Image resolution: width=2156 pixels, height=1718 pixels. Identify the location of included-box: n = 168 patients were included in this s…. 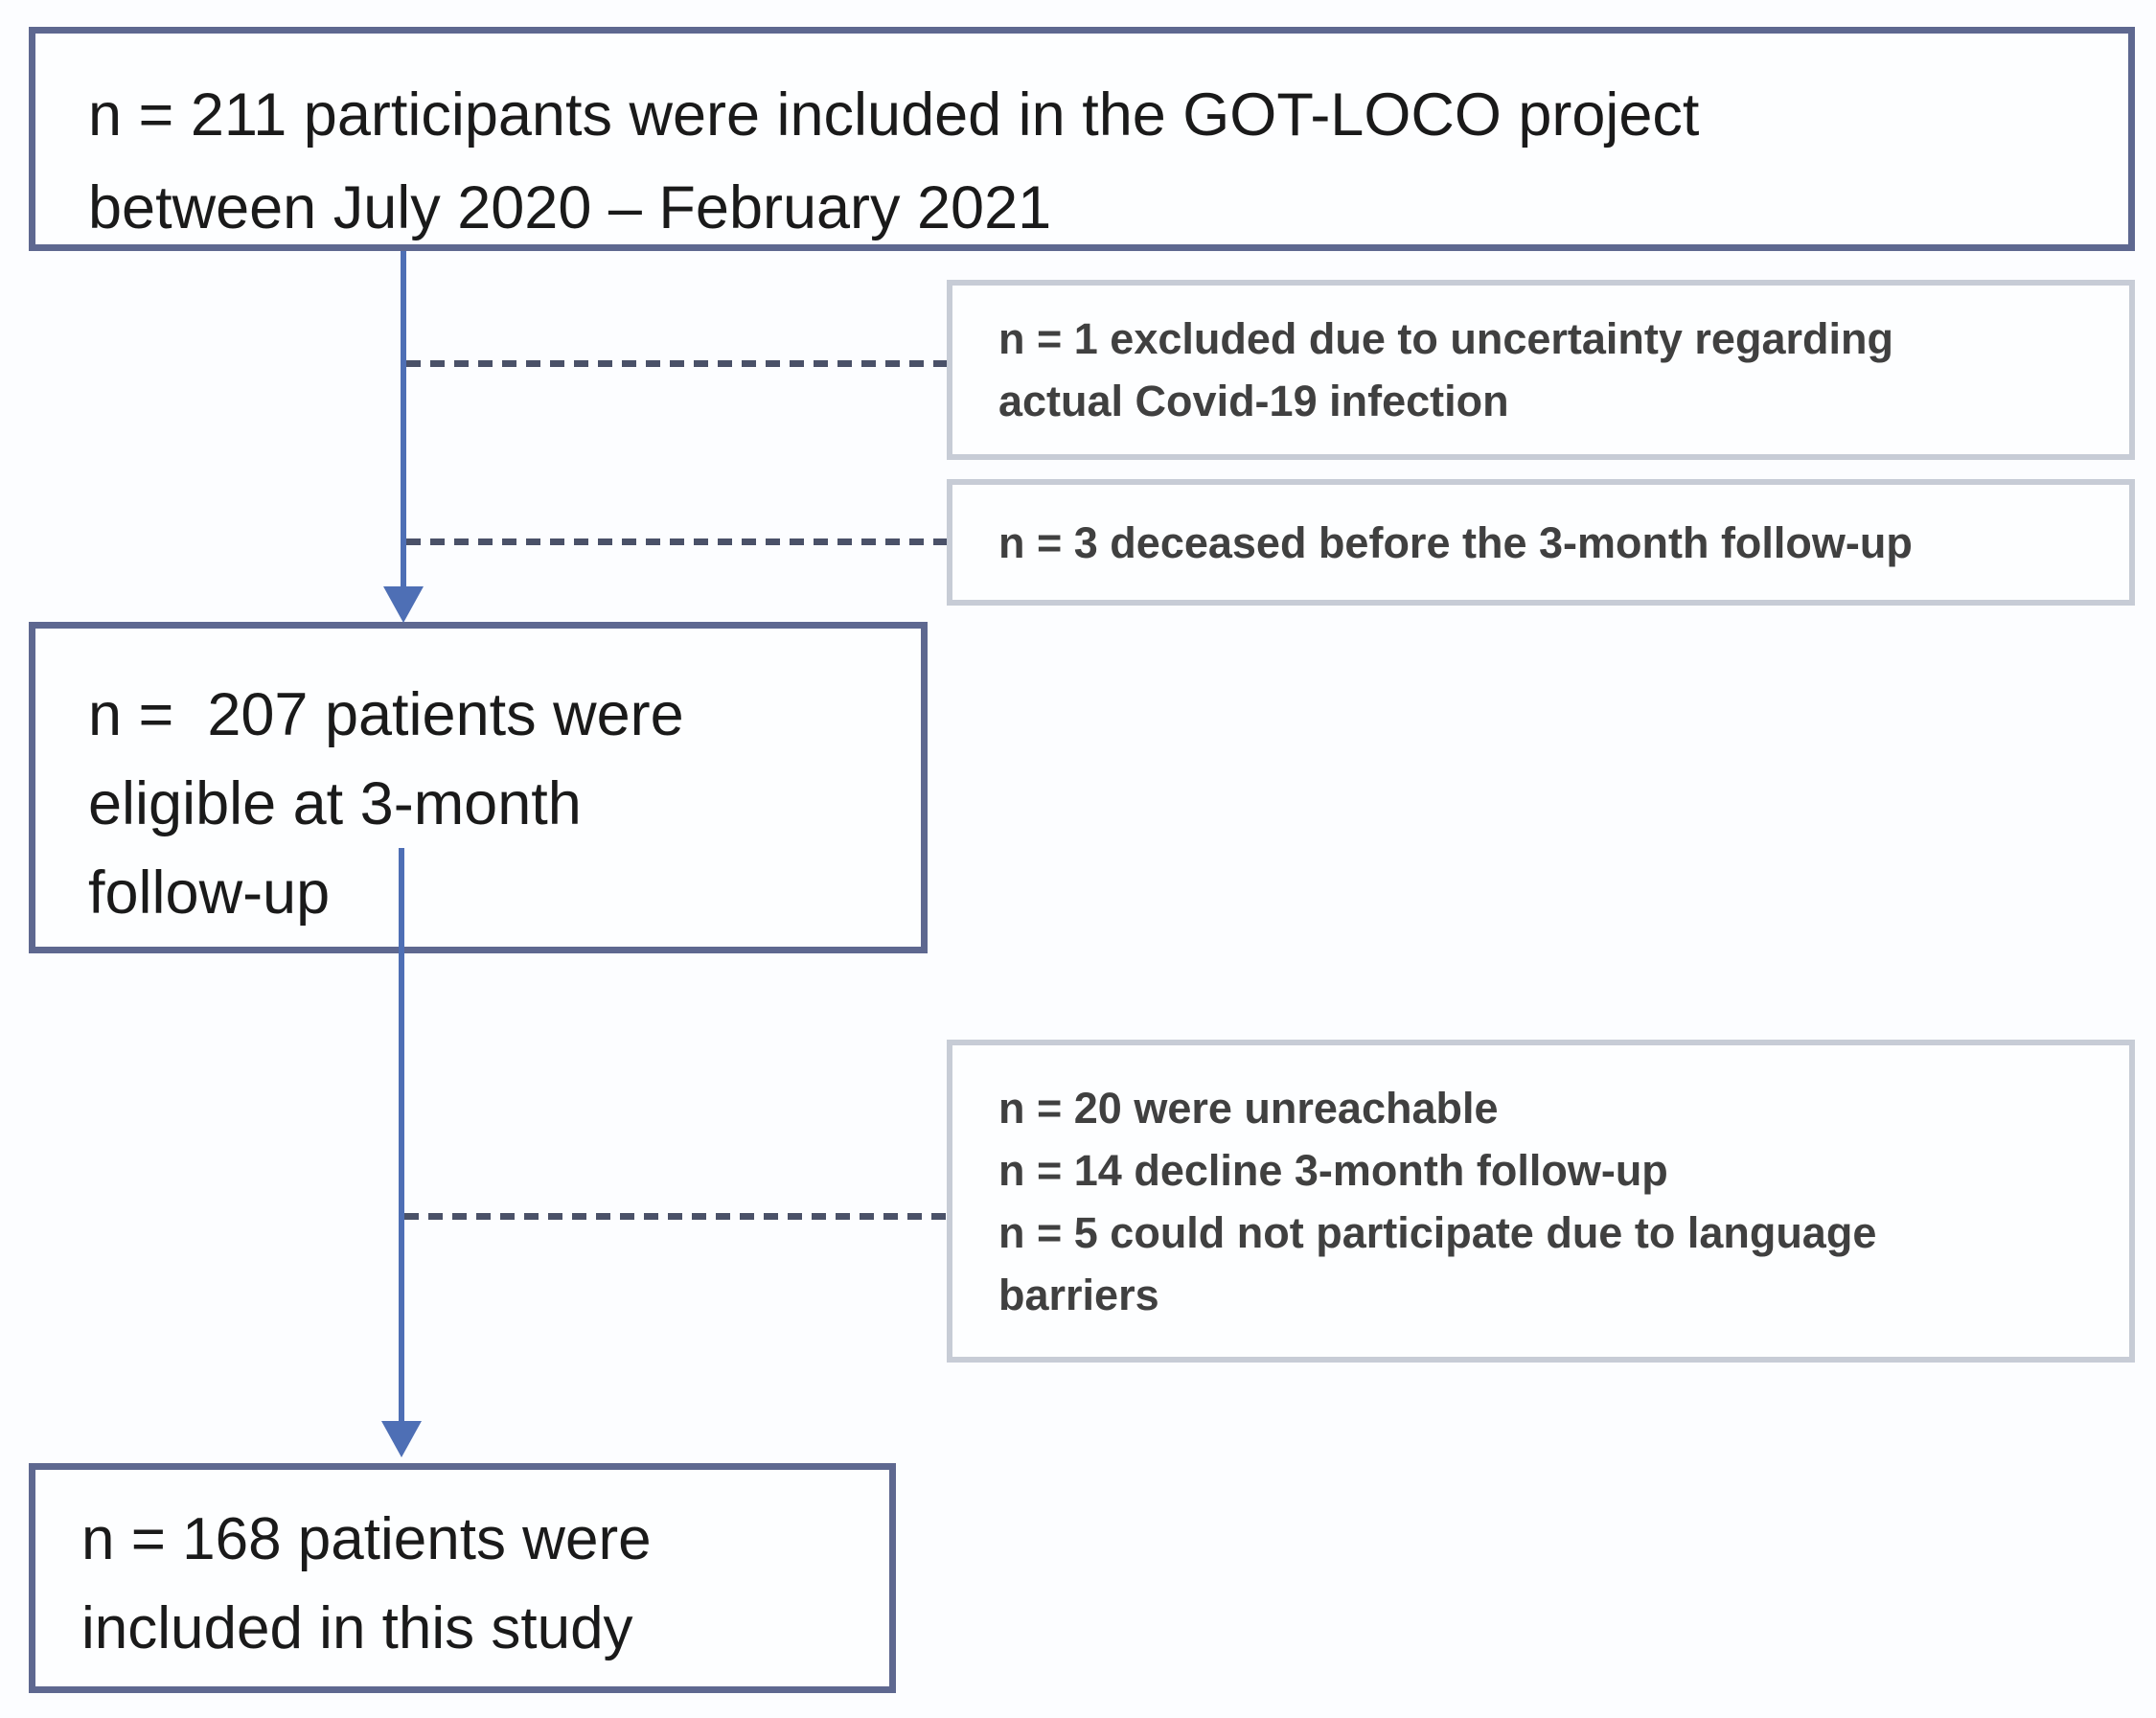
(462, 1578).